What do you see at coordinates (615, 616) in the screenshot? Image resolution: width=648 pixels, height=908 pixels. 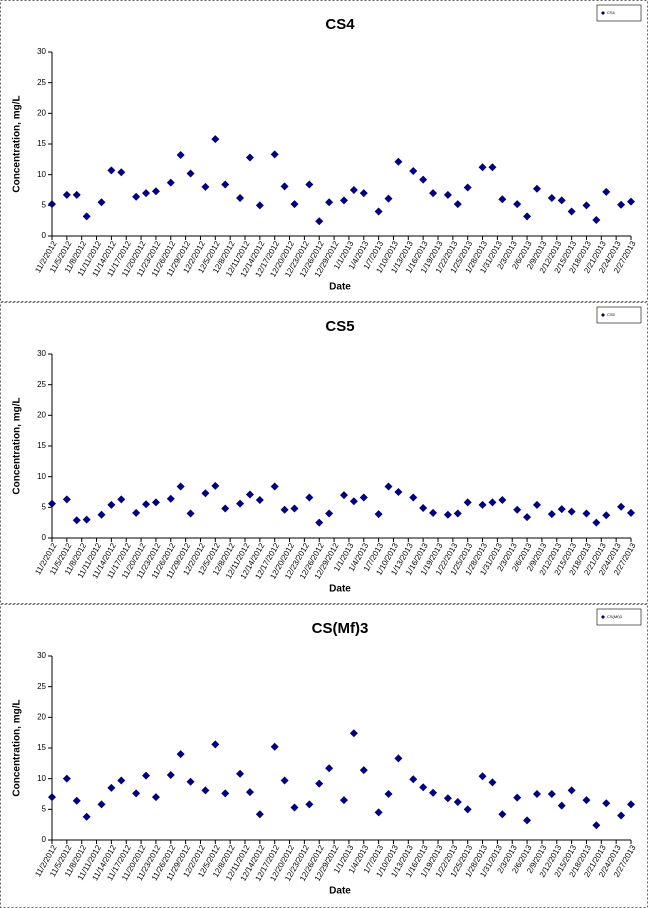 I see `legend-label: CS(Mf)3` at bounding box center [615, 616].